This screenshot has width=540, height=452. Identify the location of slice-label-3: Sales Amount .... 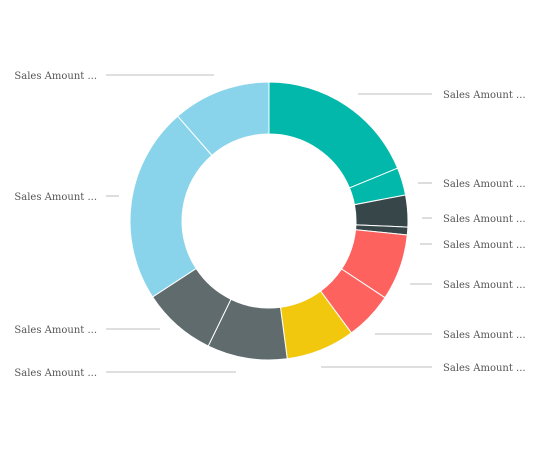
(484, 219).